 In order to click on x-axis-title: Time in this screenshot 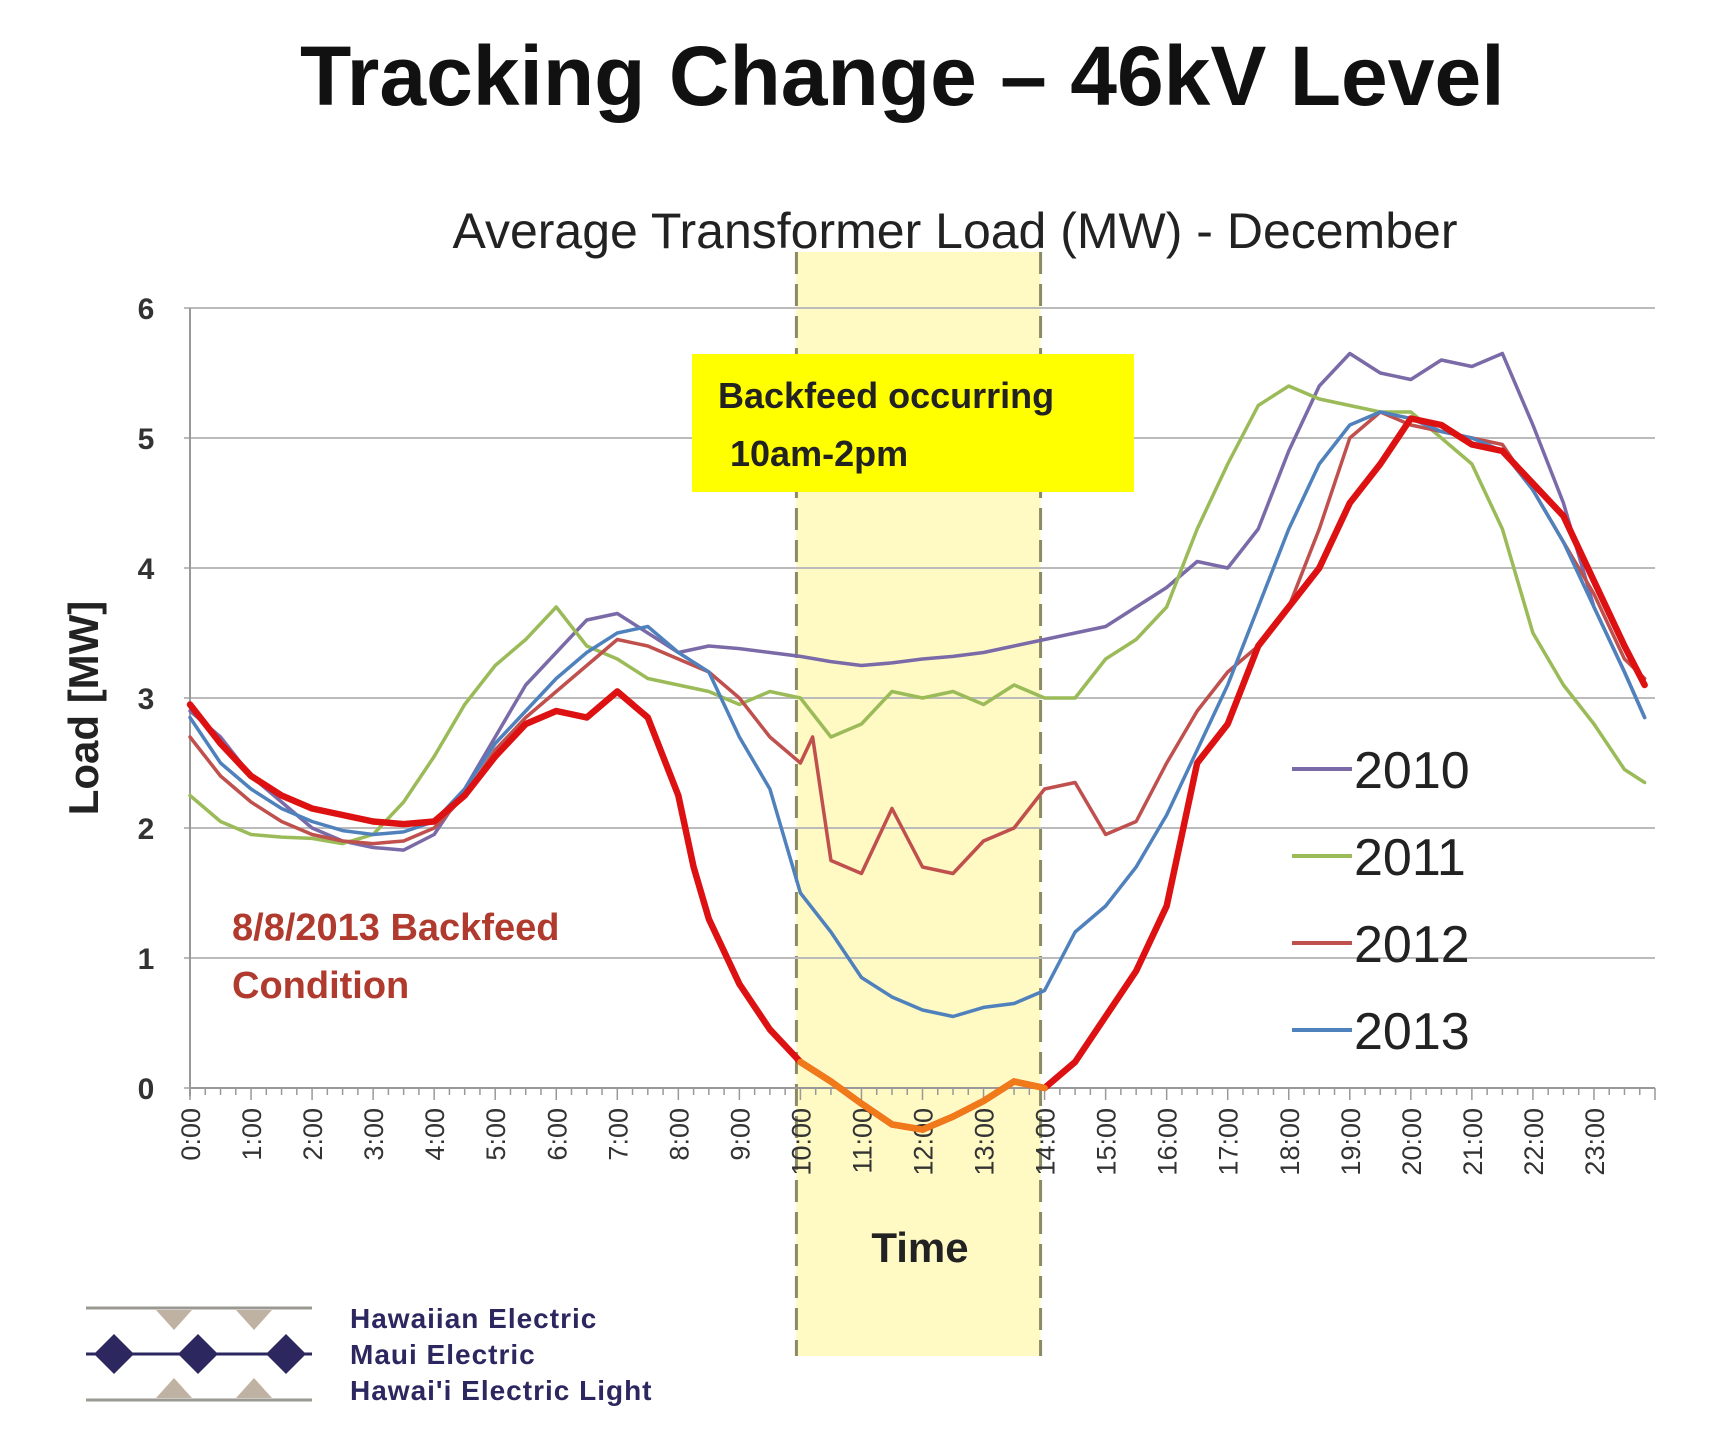, I will do `click(919, 1247)`.